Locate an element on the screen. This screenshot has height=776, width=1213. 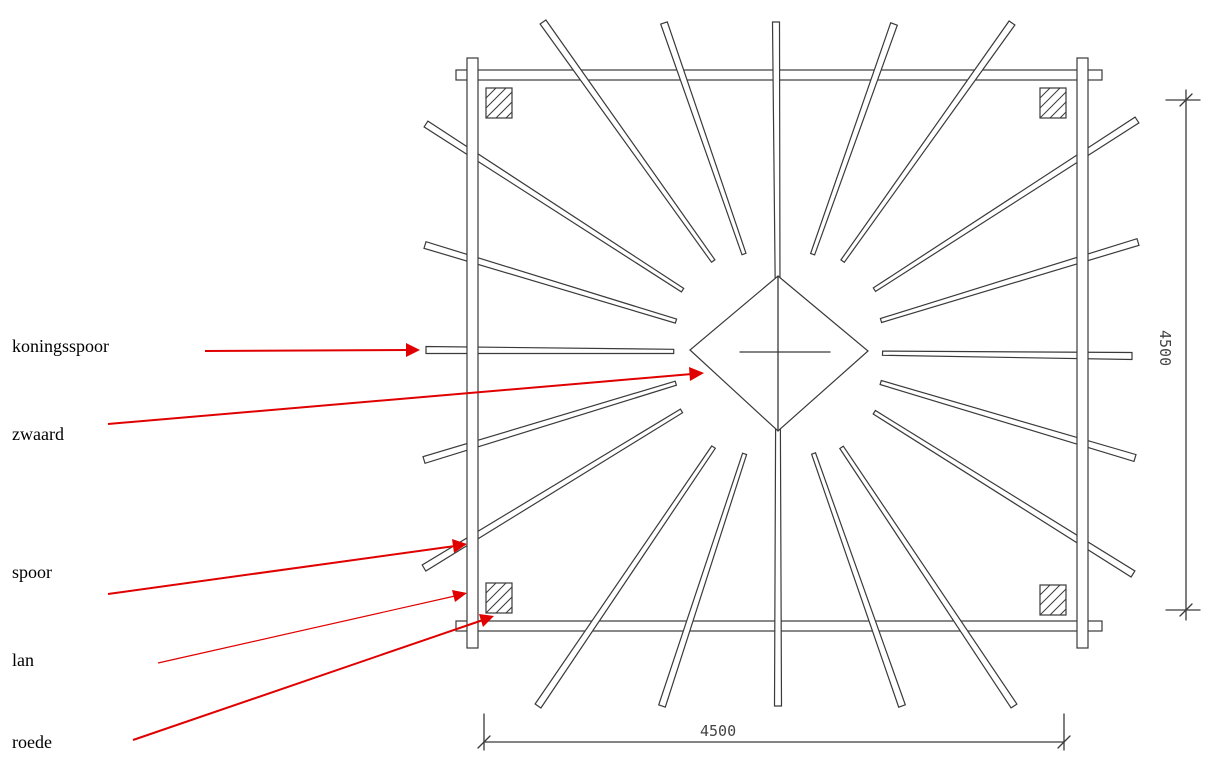
post-bottom-left is located at coordinates (499, 598).